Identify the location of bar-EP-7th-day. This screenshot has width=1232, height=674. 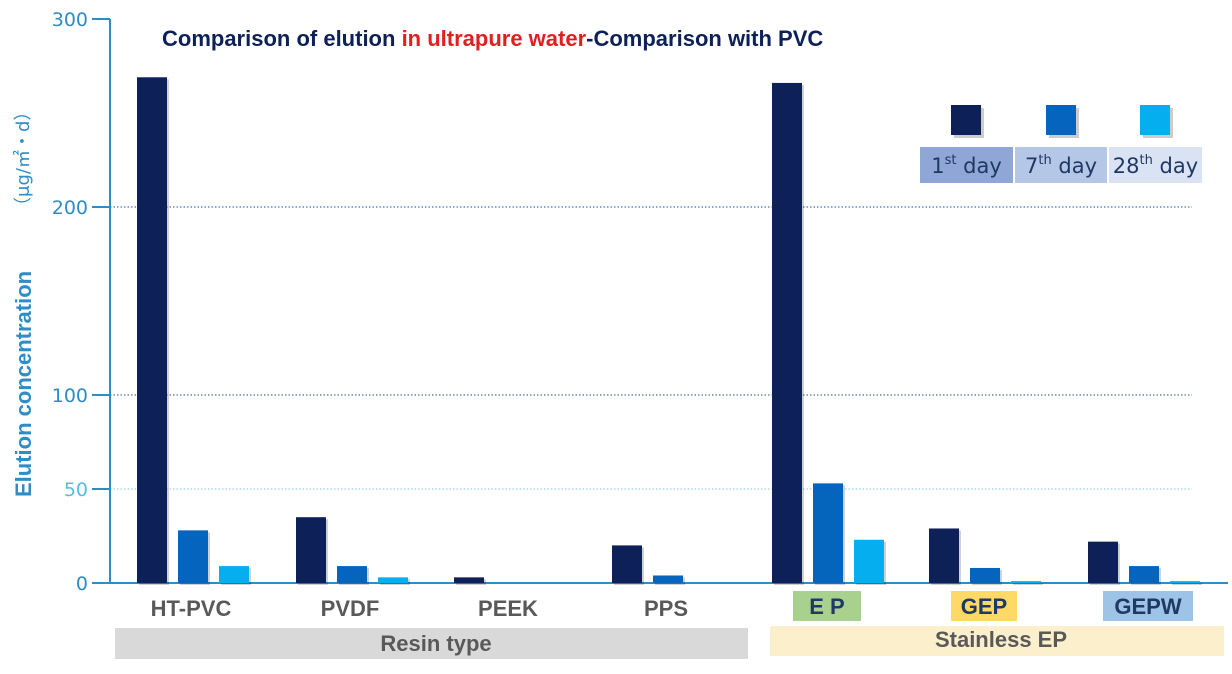
(828, 533).